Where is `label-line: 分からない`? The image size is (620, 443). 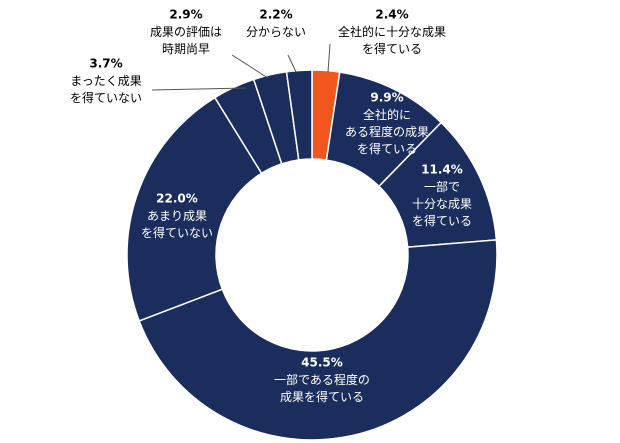 label-line: 分からない is located at coordinates (276, 32).